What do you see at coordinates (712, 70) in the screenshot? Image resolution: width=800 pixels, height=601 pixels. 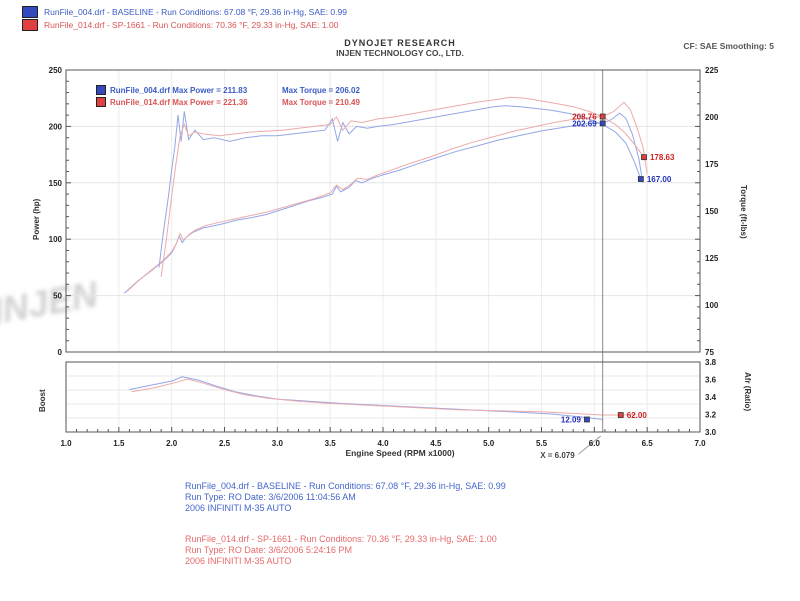 I see `svg-text: 225` at bounding box center [712, 70].